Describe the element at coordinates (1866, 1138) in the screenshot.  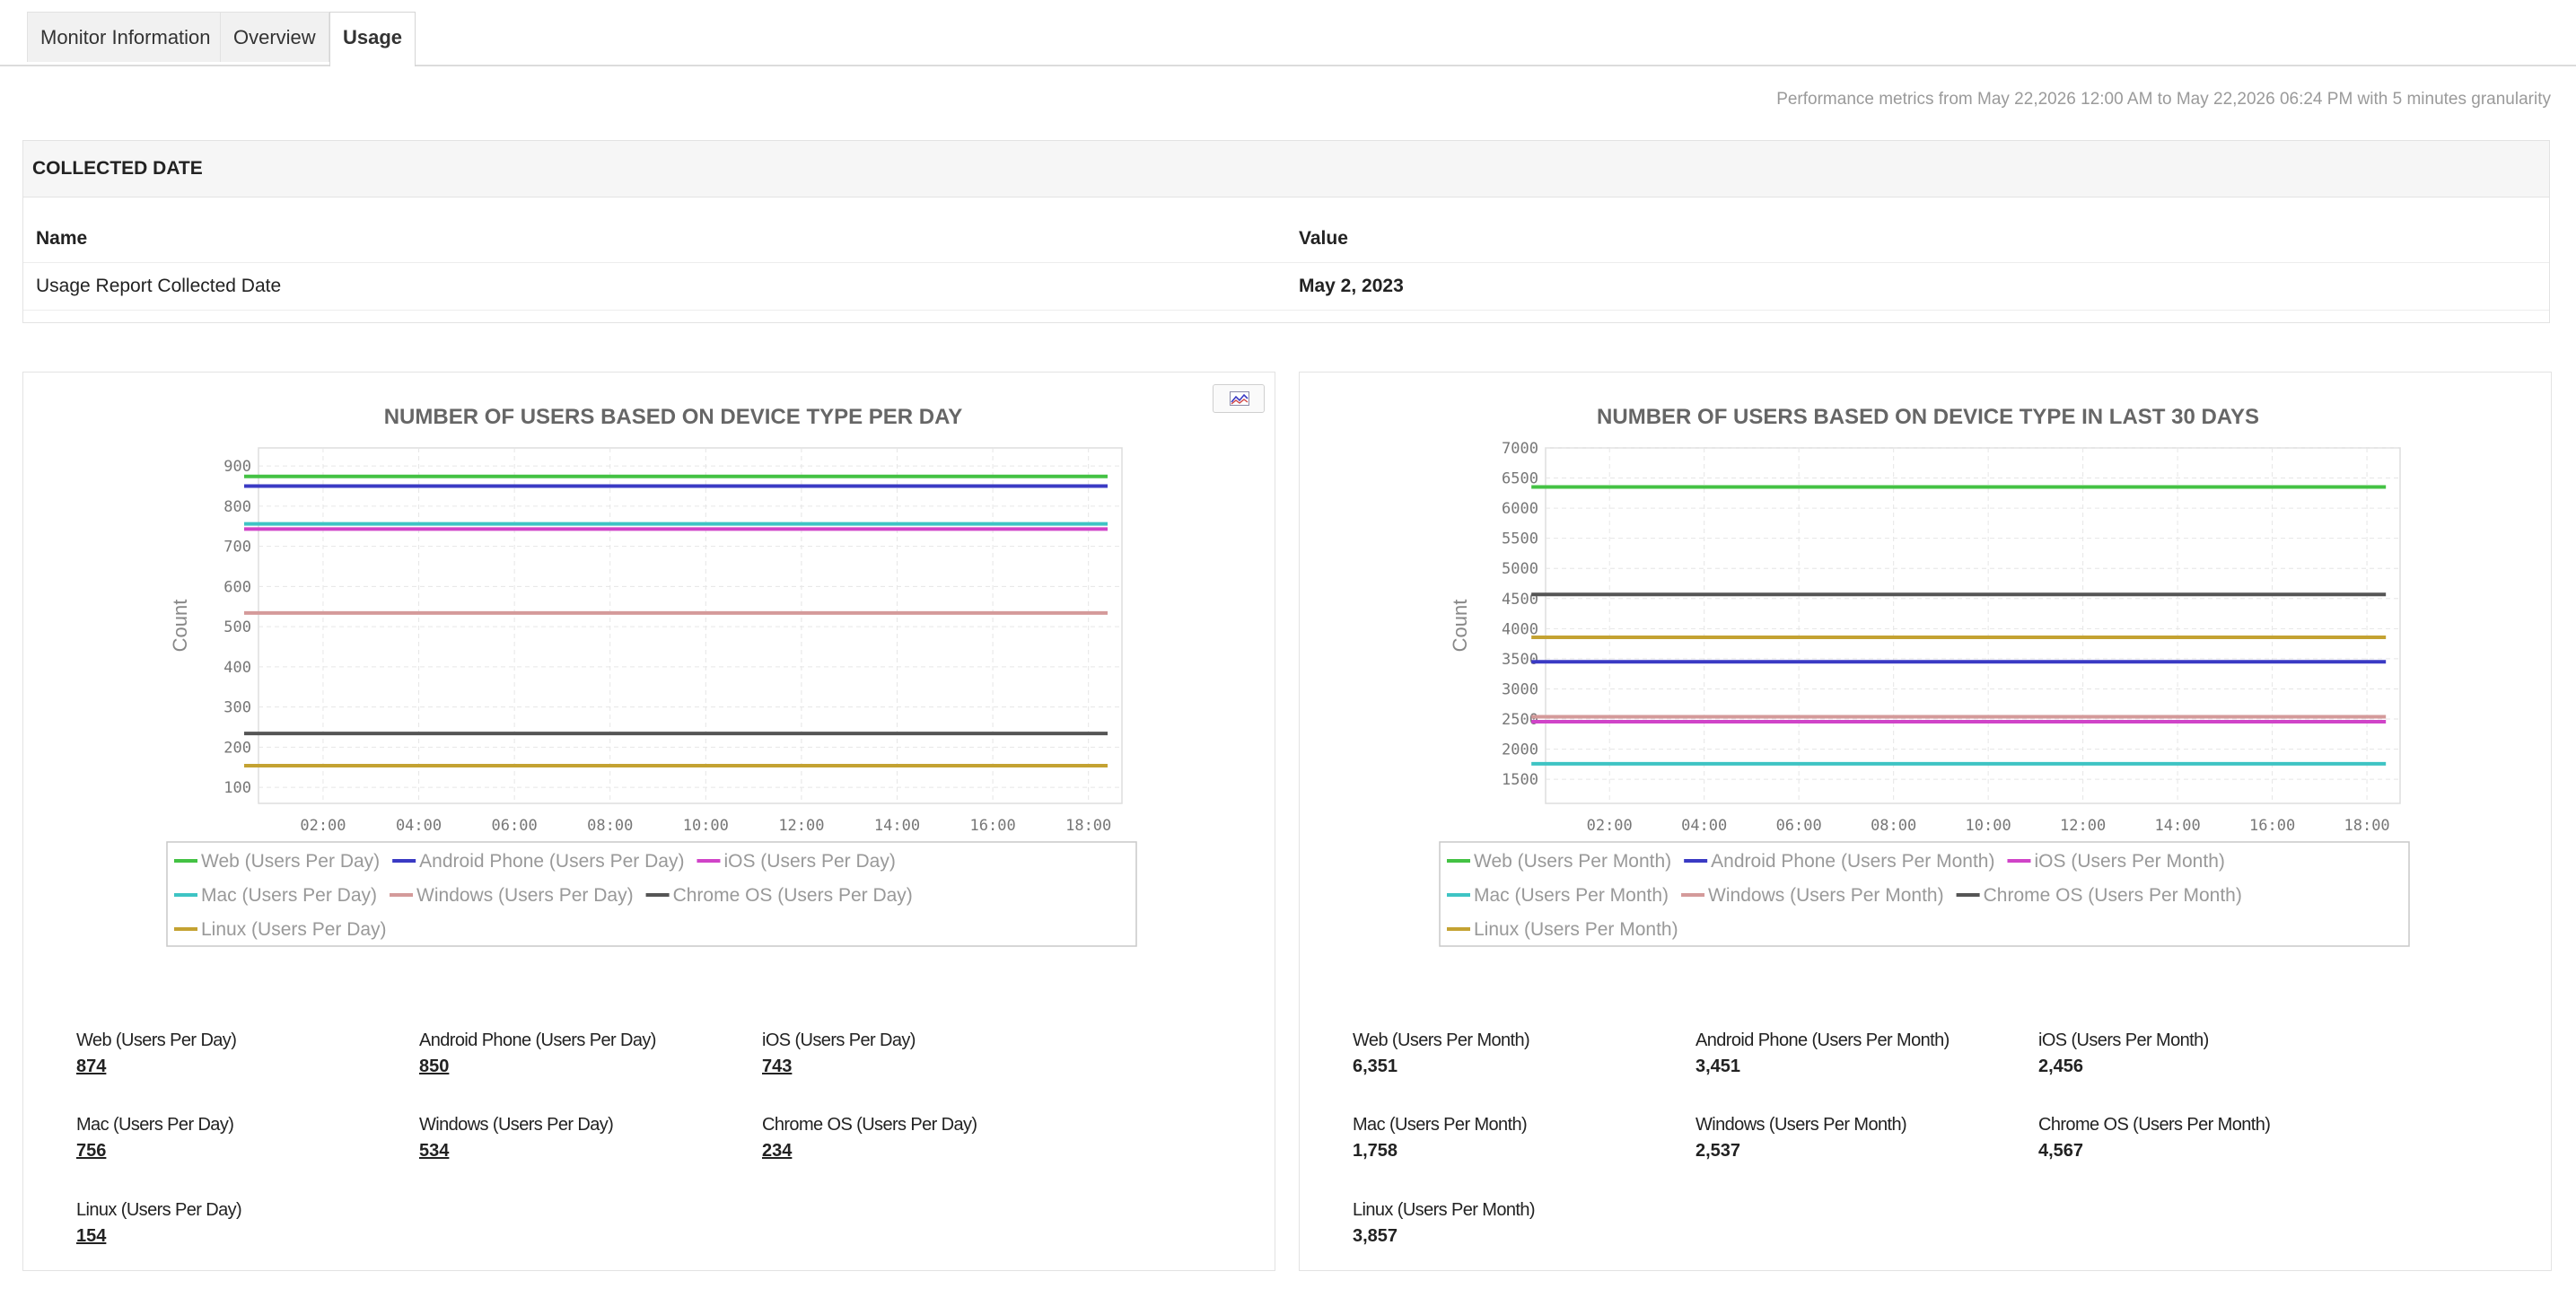
I see `stat-item: Windows (Users Per Month) 2,537` at that location.